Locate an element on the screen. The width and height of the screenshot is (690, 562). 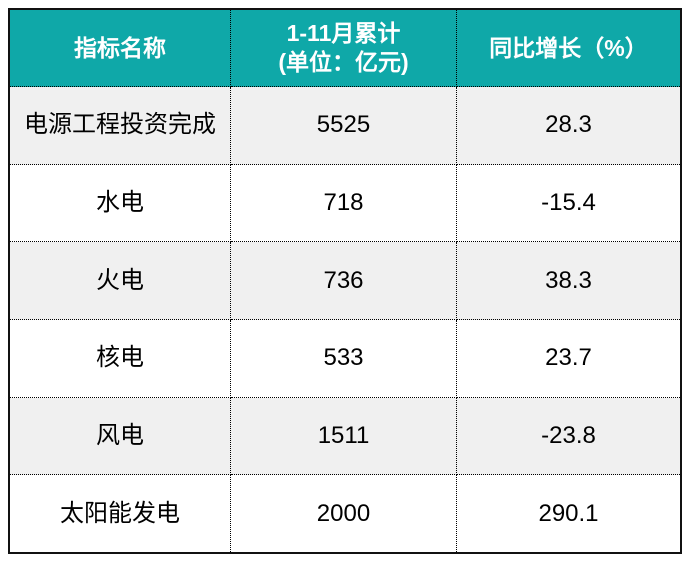
row-indicator-name: 太阳能发电 is located at coordinates (120, 514).